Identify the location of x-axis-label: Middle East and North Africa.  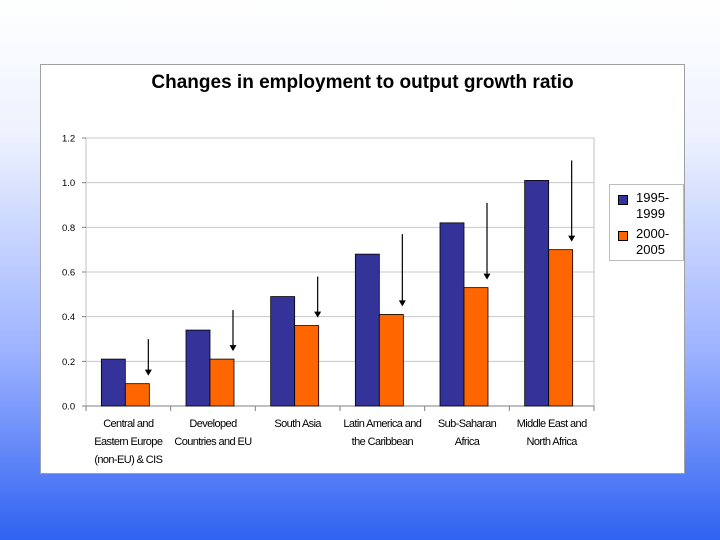
(551, 433).